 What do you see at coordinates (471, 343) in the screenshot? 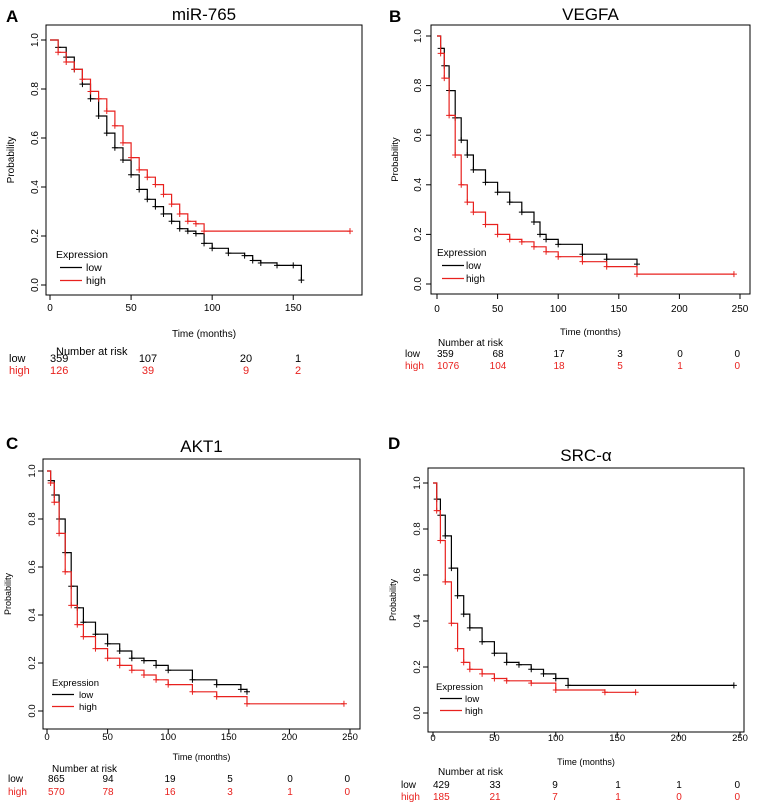
I see `risk-table-header: Number at risk` at bounding box center [471, 343].